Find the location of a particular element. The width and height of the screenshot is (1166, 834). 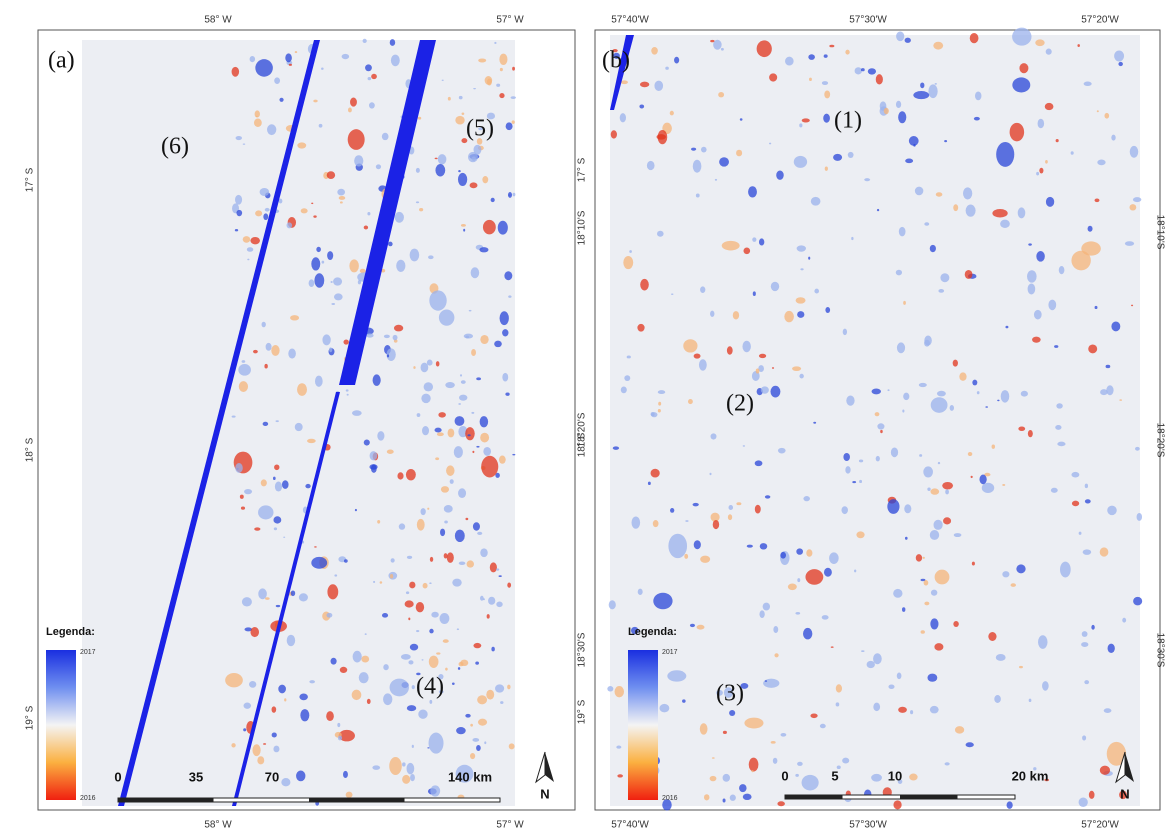

legend-gradient is located at coordinates (643, 725).